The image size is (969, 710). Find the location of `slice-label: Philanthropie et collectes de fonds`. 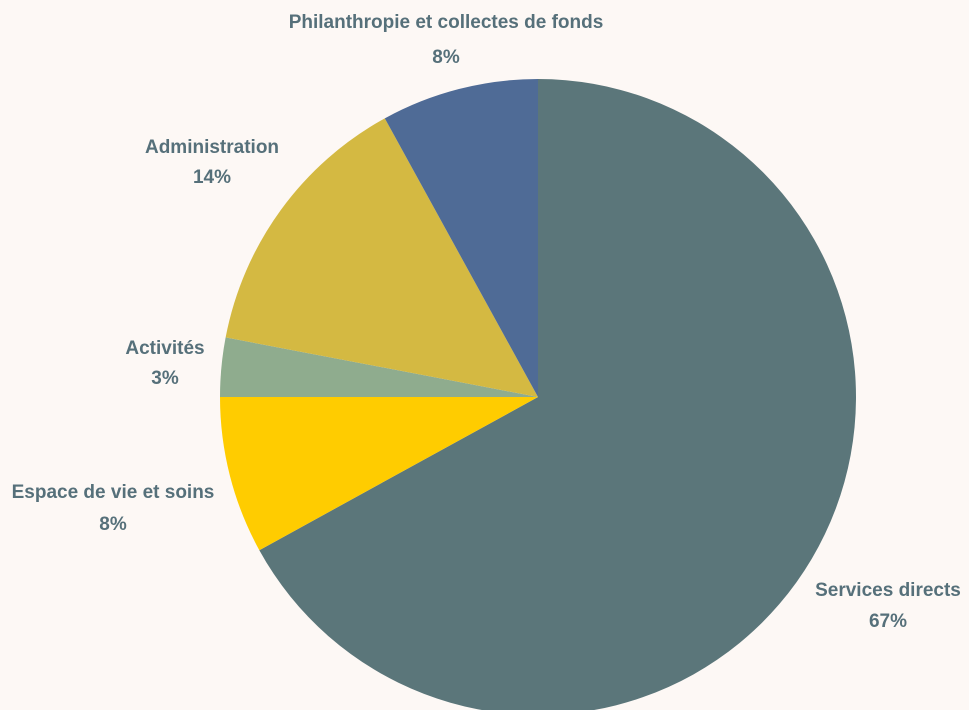

slice-label: Philanthropie et collectes de fonds is located at coordinates (446, 22).